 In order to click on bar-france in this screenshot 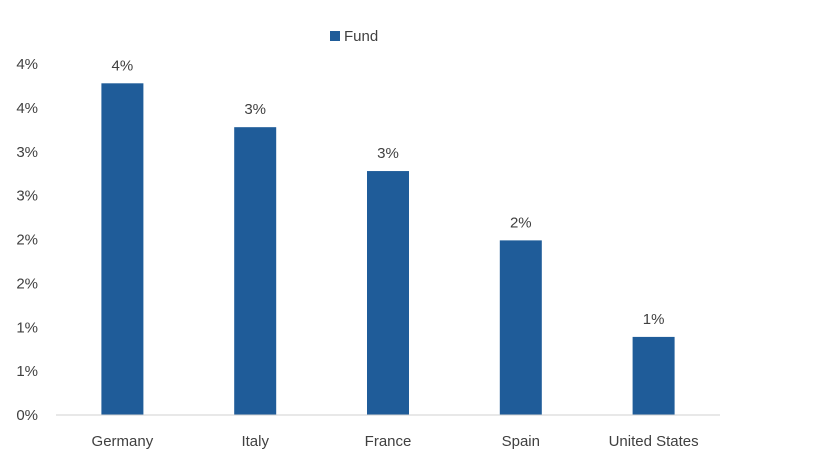, I will do `click(388, 293)`.